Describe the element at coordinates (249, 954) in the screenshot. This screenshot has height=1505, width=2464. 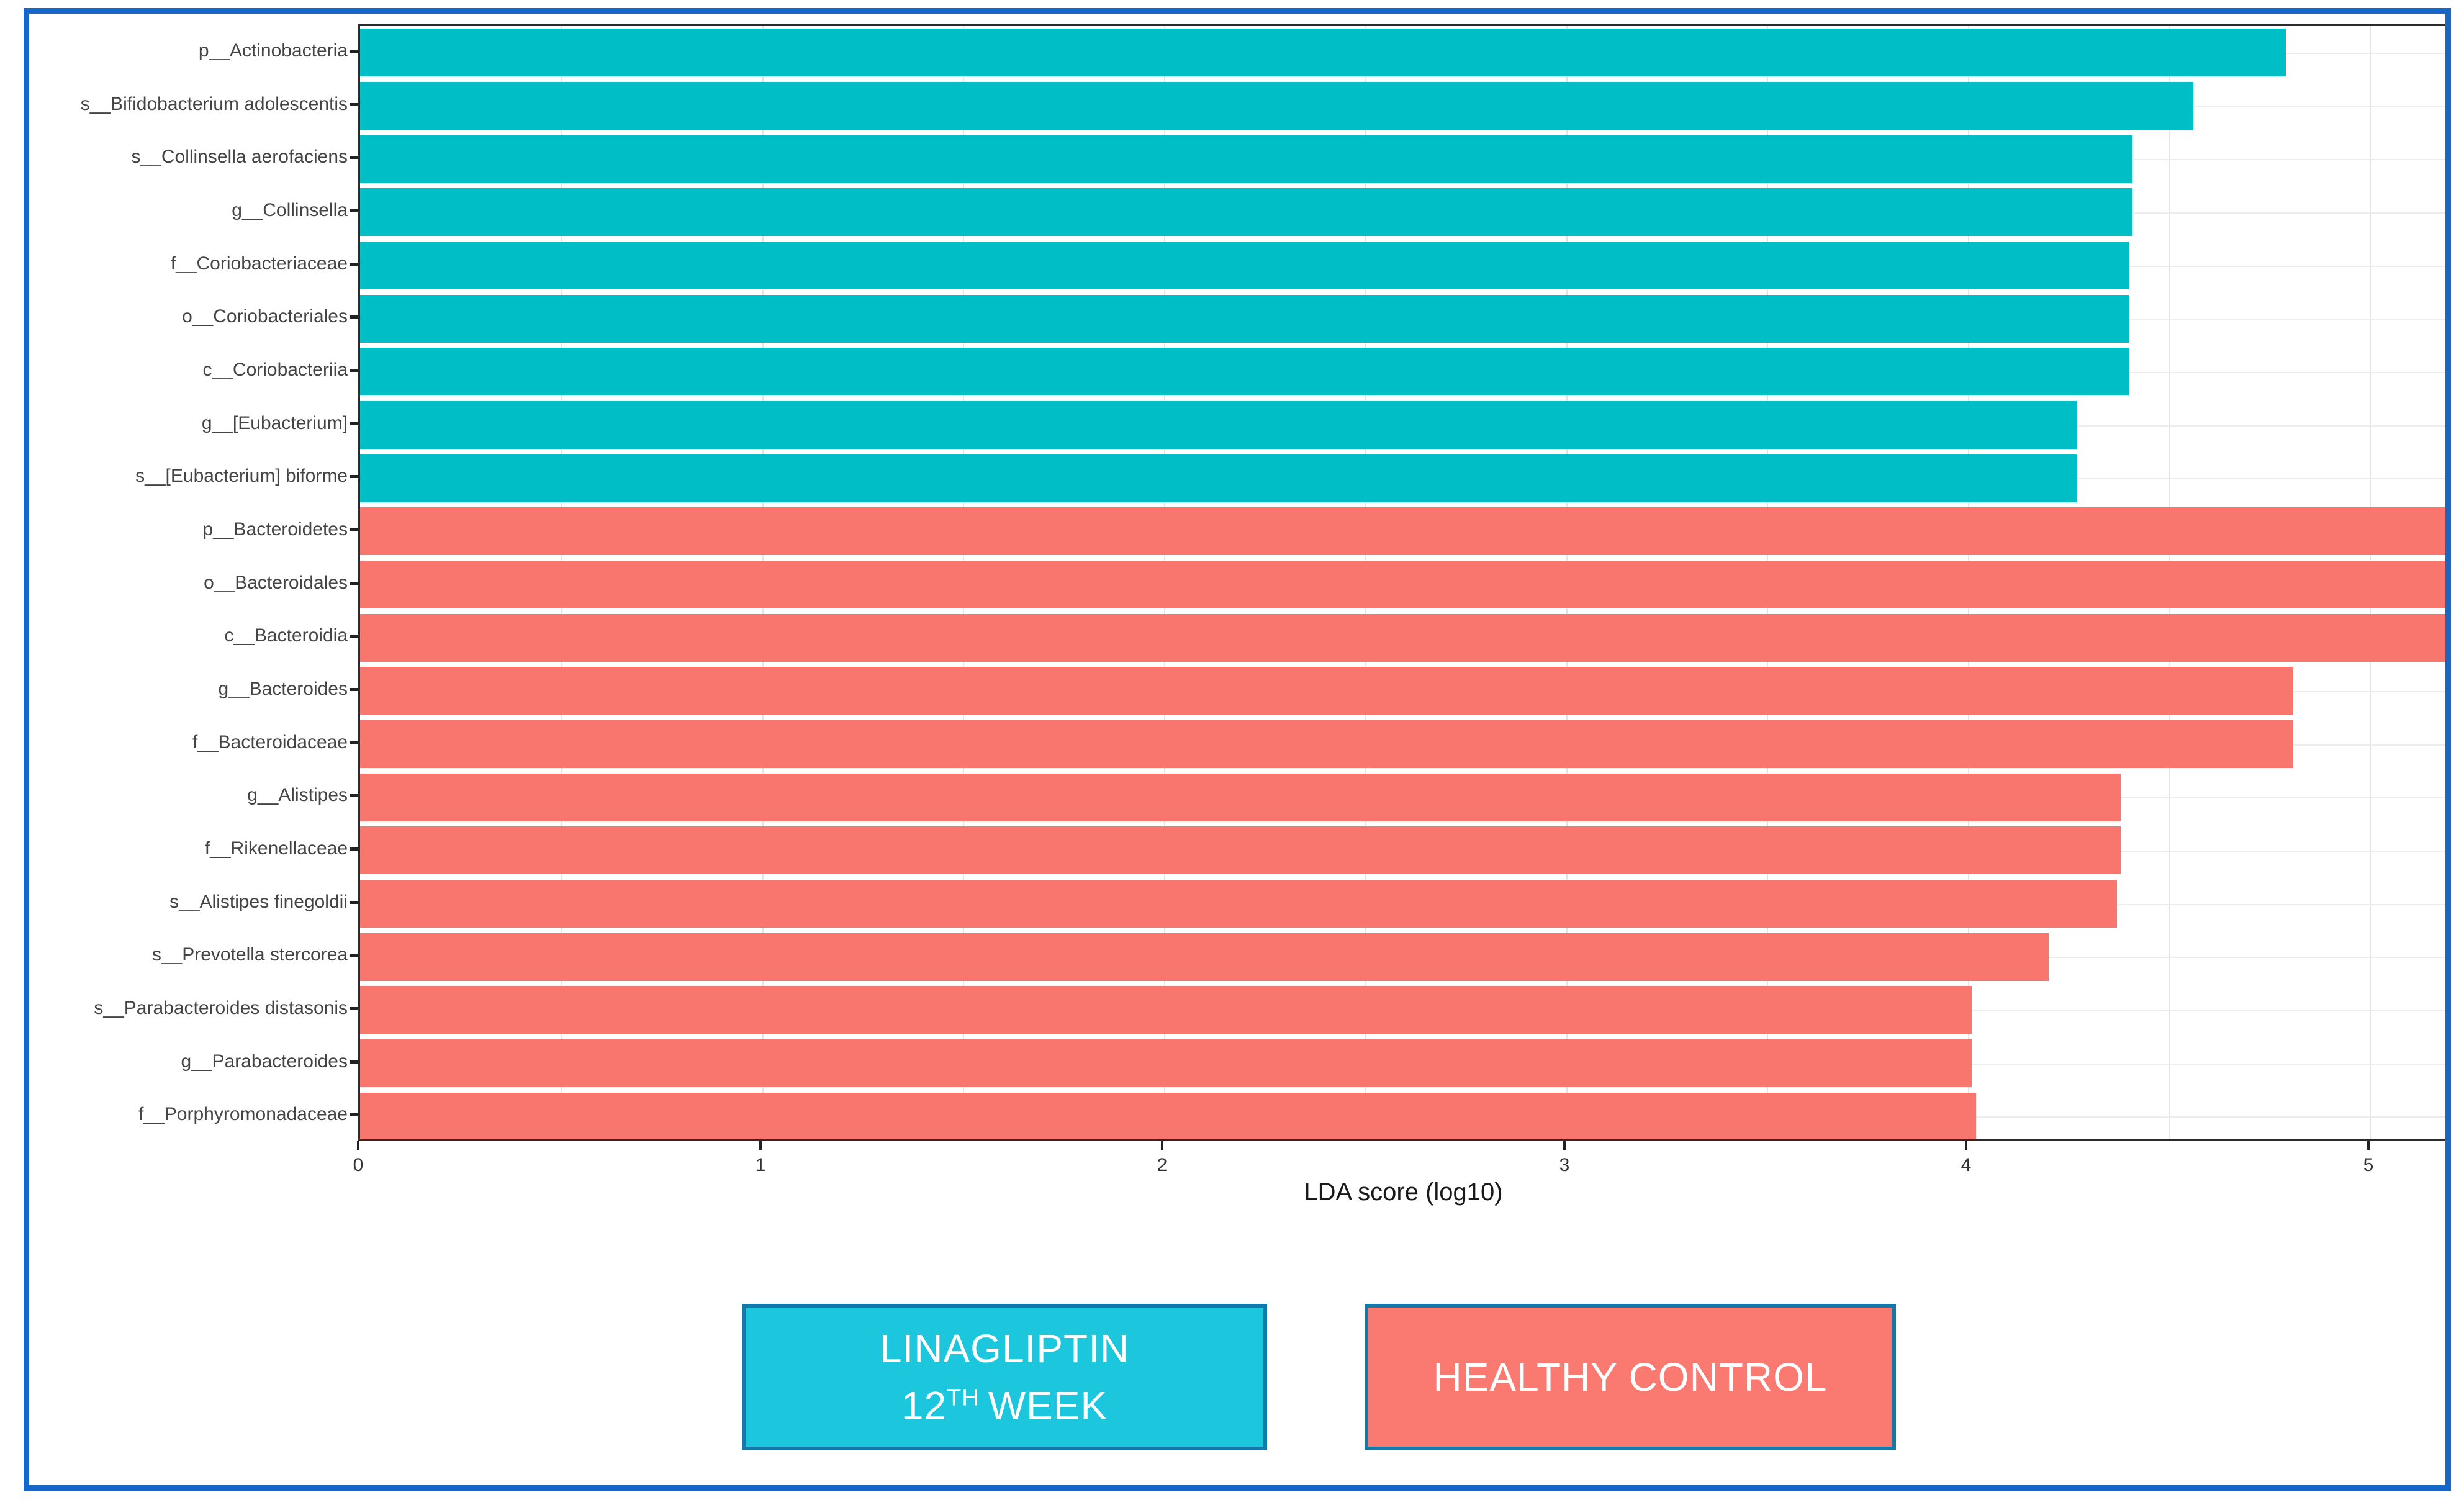
I see `y-axis-label: s__Prevotella stercorea` at that location.